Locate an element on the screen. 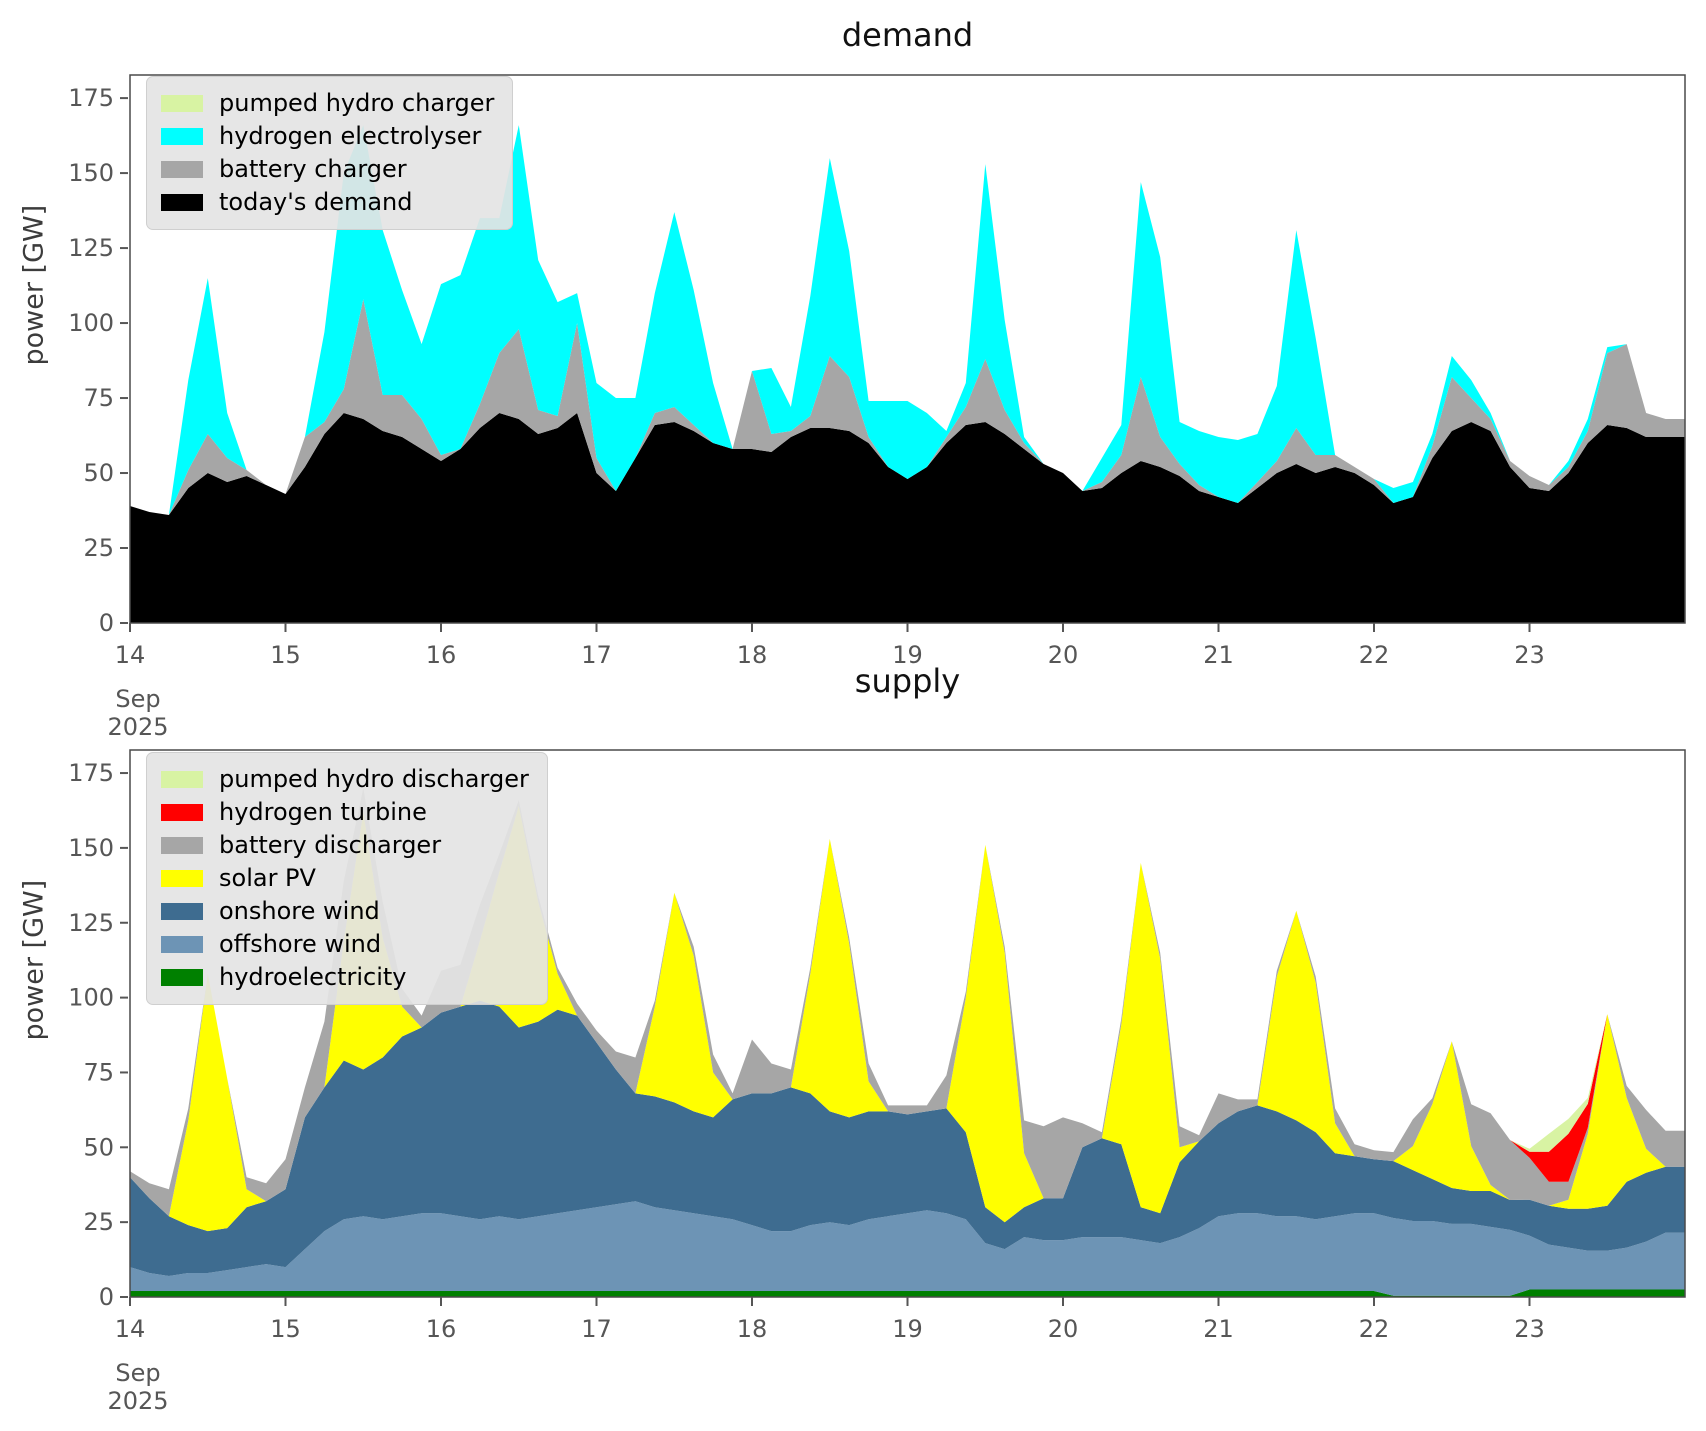  legend-label: offshore wind is located at coordinates (300, 944).